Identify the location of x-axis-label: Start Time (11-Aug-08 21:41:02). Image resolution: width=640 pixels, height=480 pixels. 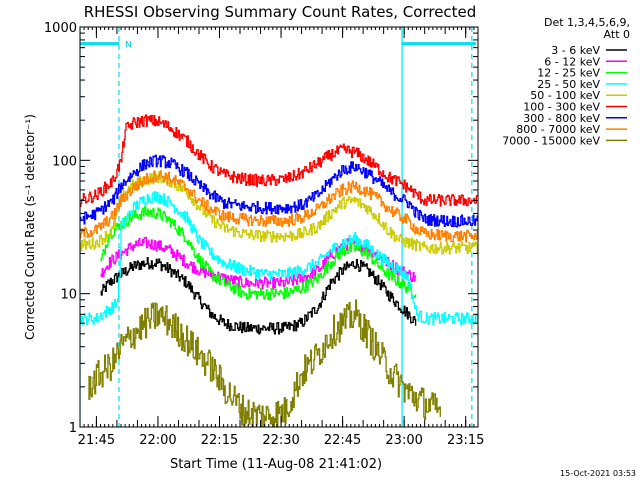
(276, 464).